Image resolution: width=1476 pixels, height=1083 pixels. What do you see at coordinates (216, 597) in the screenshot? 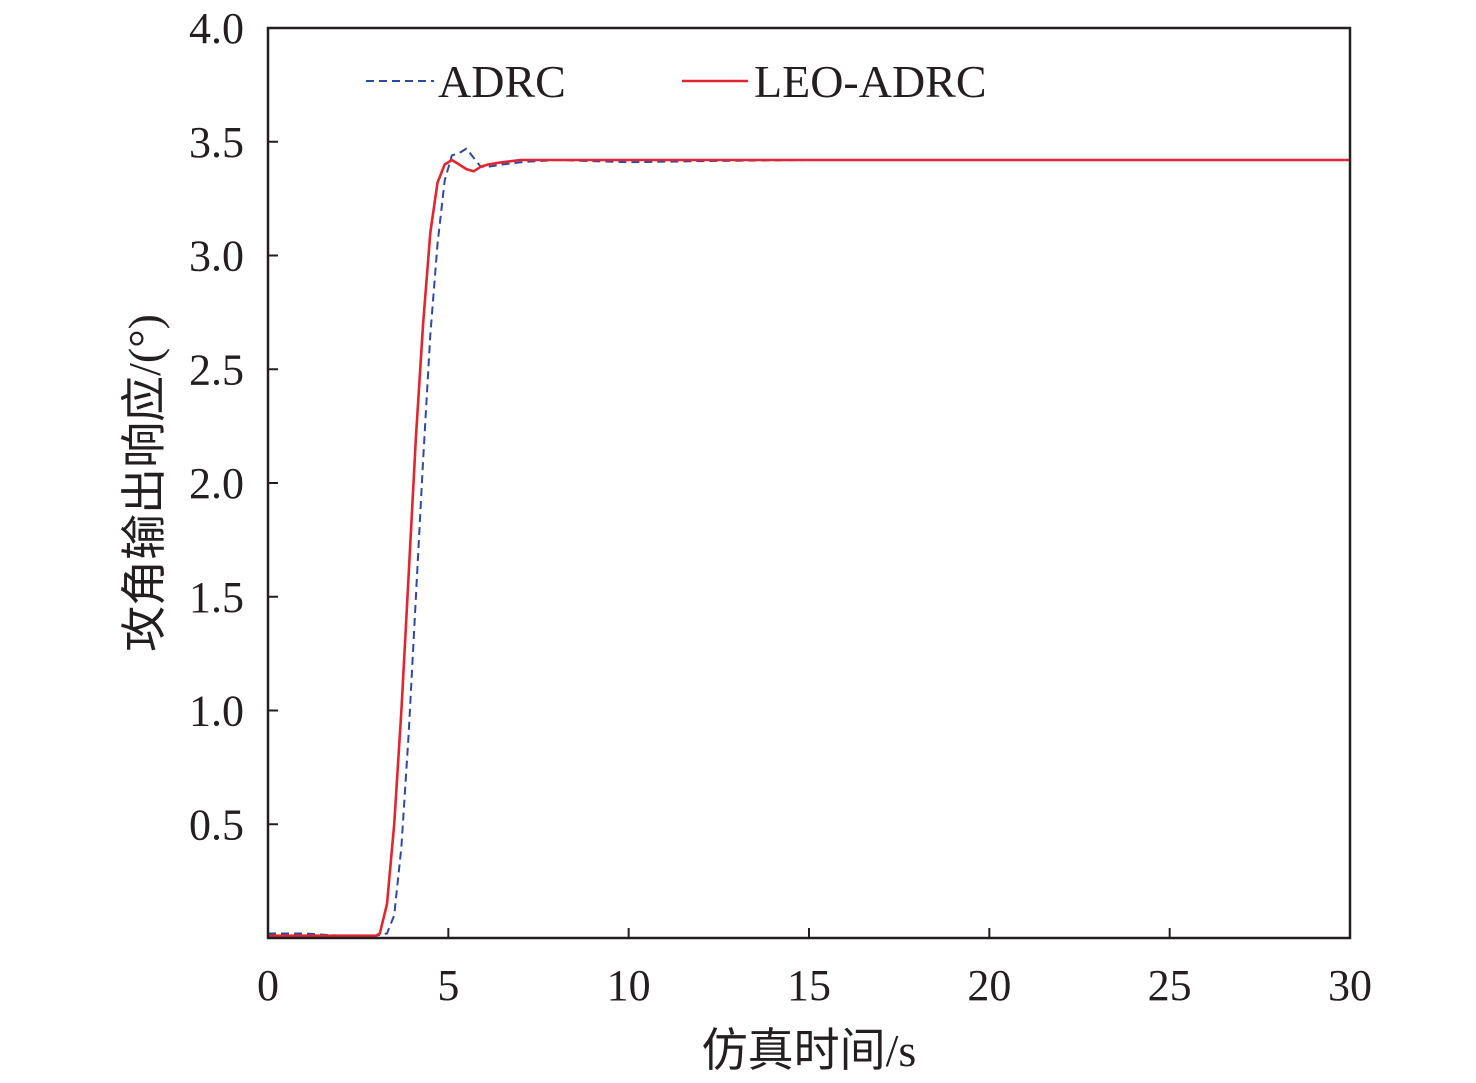
I see `y-tick-label: 1.5` at bounding box center [216, 597].